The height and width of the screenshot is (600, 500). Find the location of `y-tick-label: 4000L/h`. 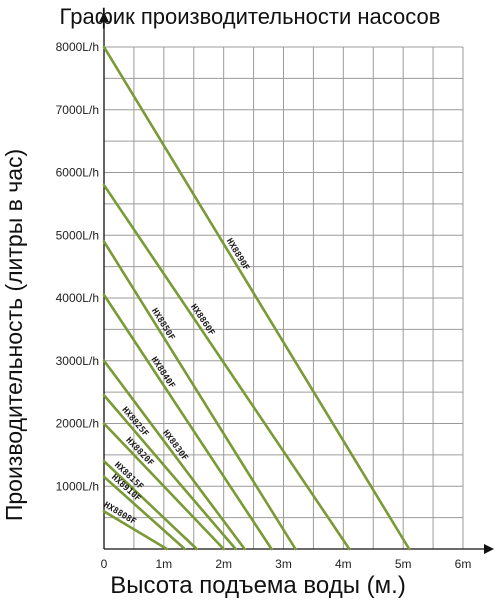

y-tick-label: 4000L/h is located at coordinates (77, 298).